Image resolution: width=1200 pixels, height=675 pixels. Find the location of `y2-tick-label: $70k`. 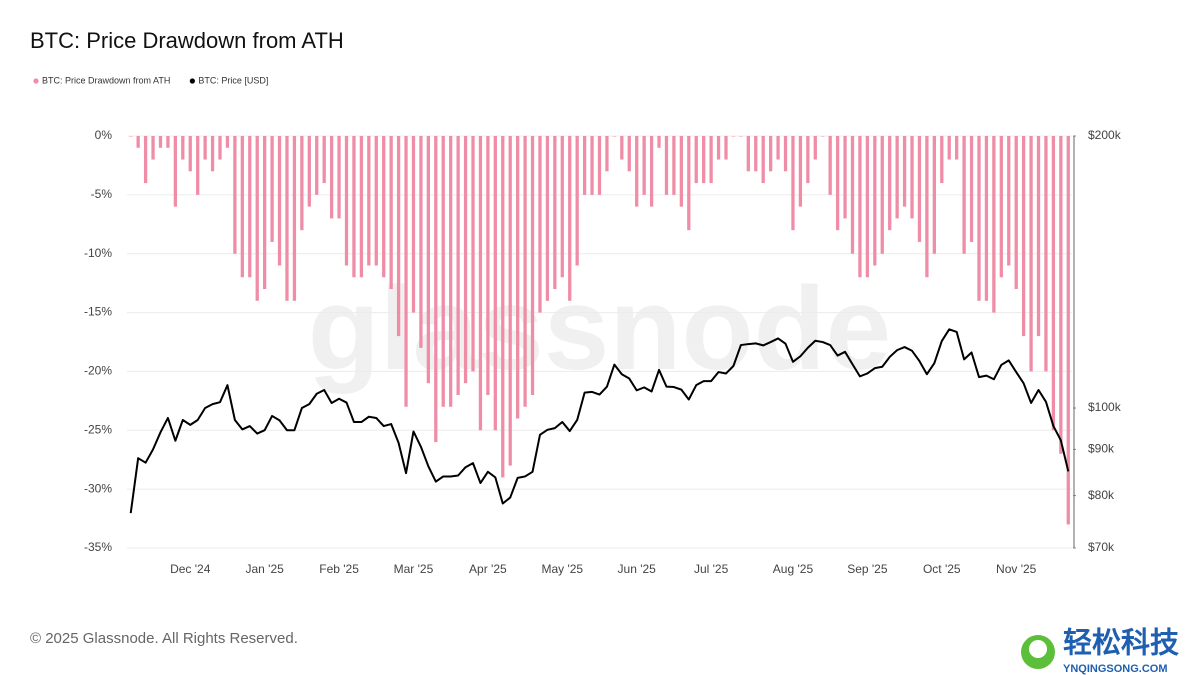

y2-tick-label: $70k is located at coordinates (1101, 547).